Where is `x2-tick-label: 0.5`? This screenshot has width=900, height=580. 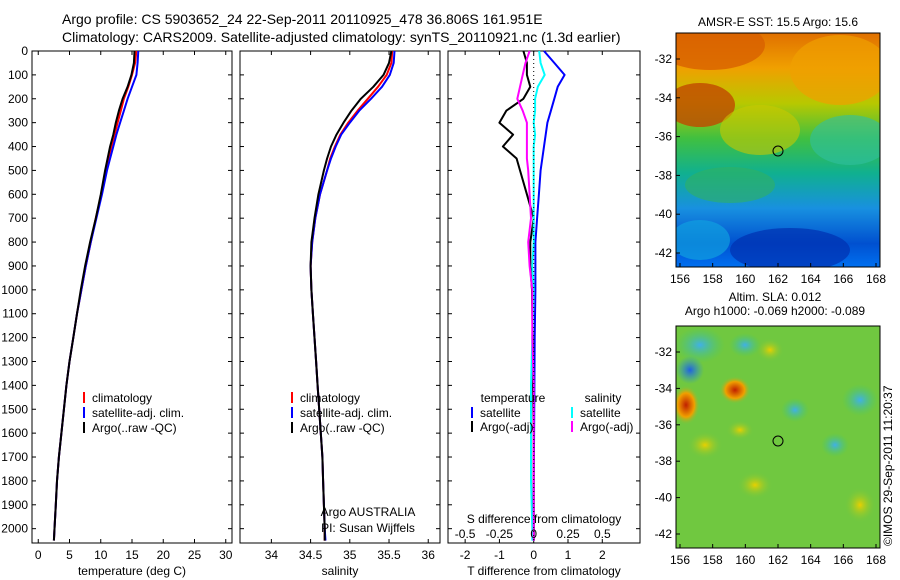 x2-tick-label: 0.5 is located at coordinates (602, 534).